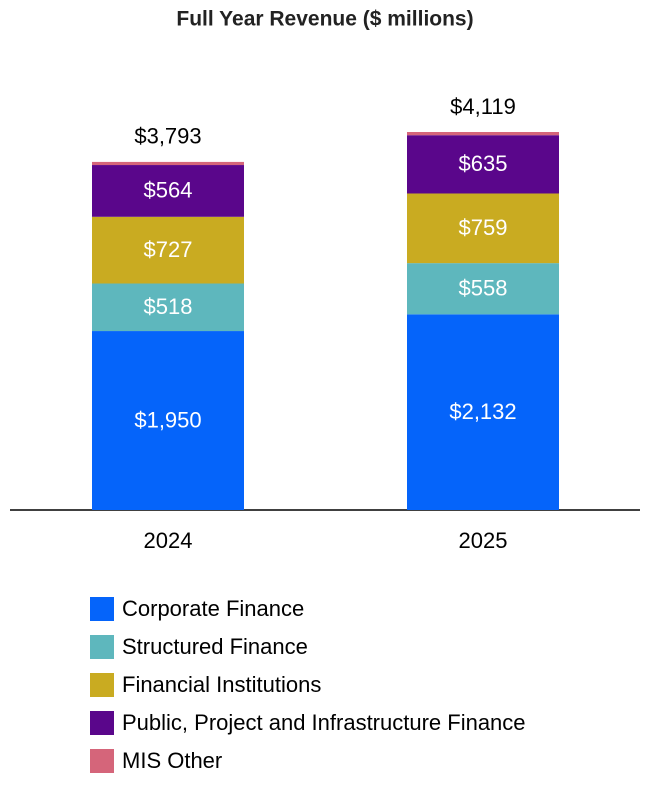  Describe the element at coordinates (167, 136) in the screenshot. I see `total-label: $3,793` at that location.